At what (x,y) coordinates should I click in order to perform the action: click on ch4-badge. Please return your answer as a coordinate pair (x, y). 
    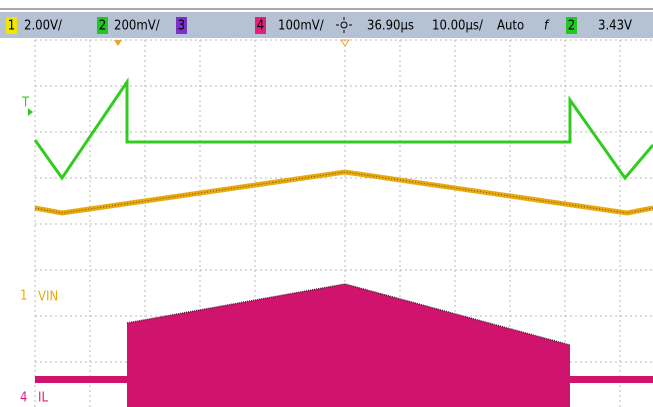
    Looking at the image, I should click on (260, 25).